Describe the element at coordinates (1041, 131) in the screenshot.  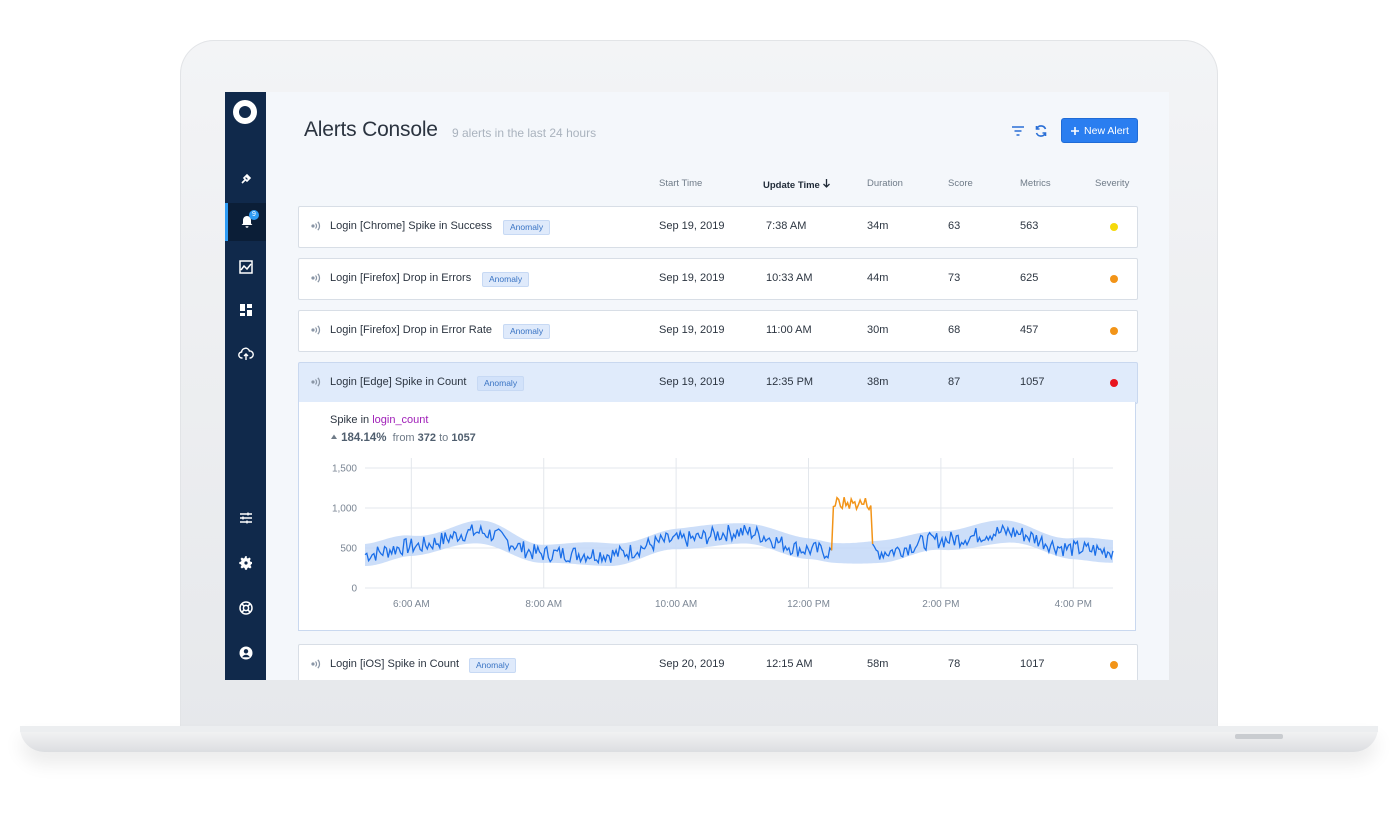
I see `refresh-icon` at that location.